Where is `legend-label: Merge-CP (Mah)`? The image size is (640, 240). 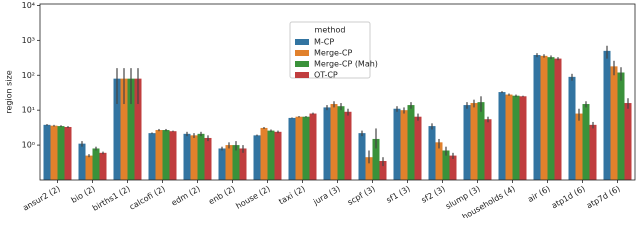
legend-label: Merge-CP (Mah) is located at coordinates (346, 64).